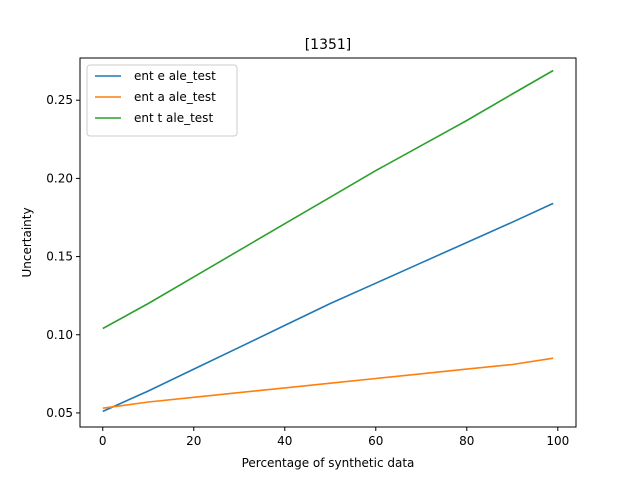 This screenshot has width=640, height=480. What do you see at coordinates (175, 97) in the screenshot?
I see `legend-label: ent a ale_test` at bounding box center [175, 97].